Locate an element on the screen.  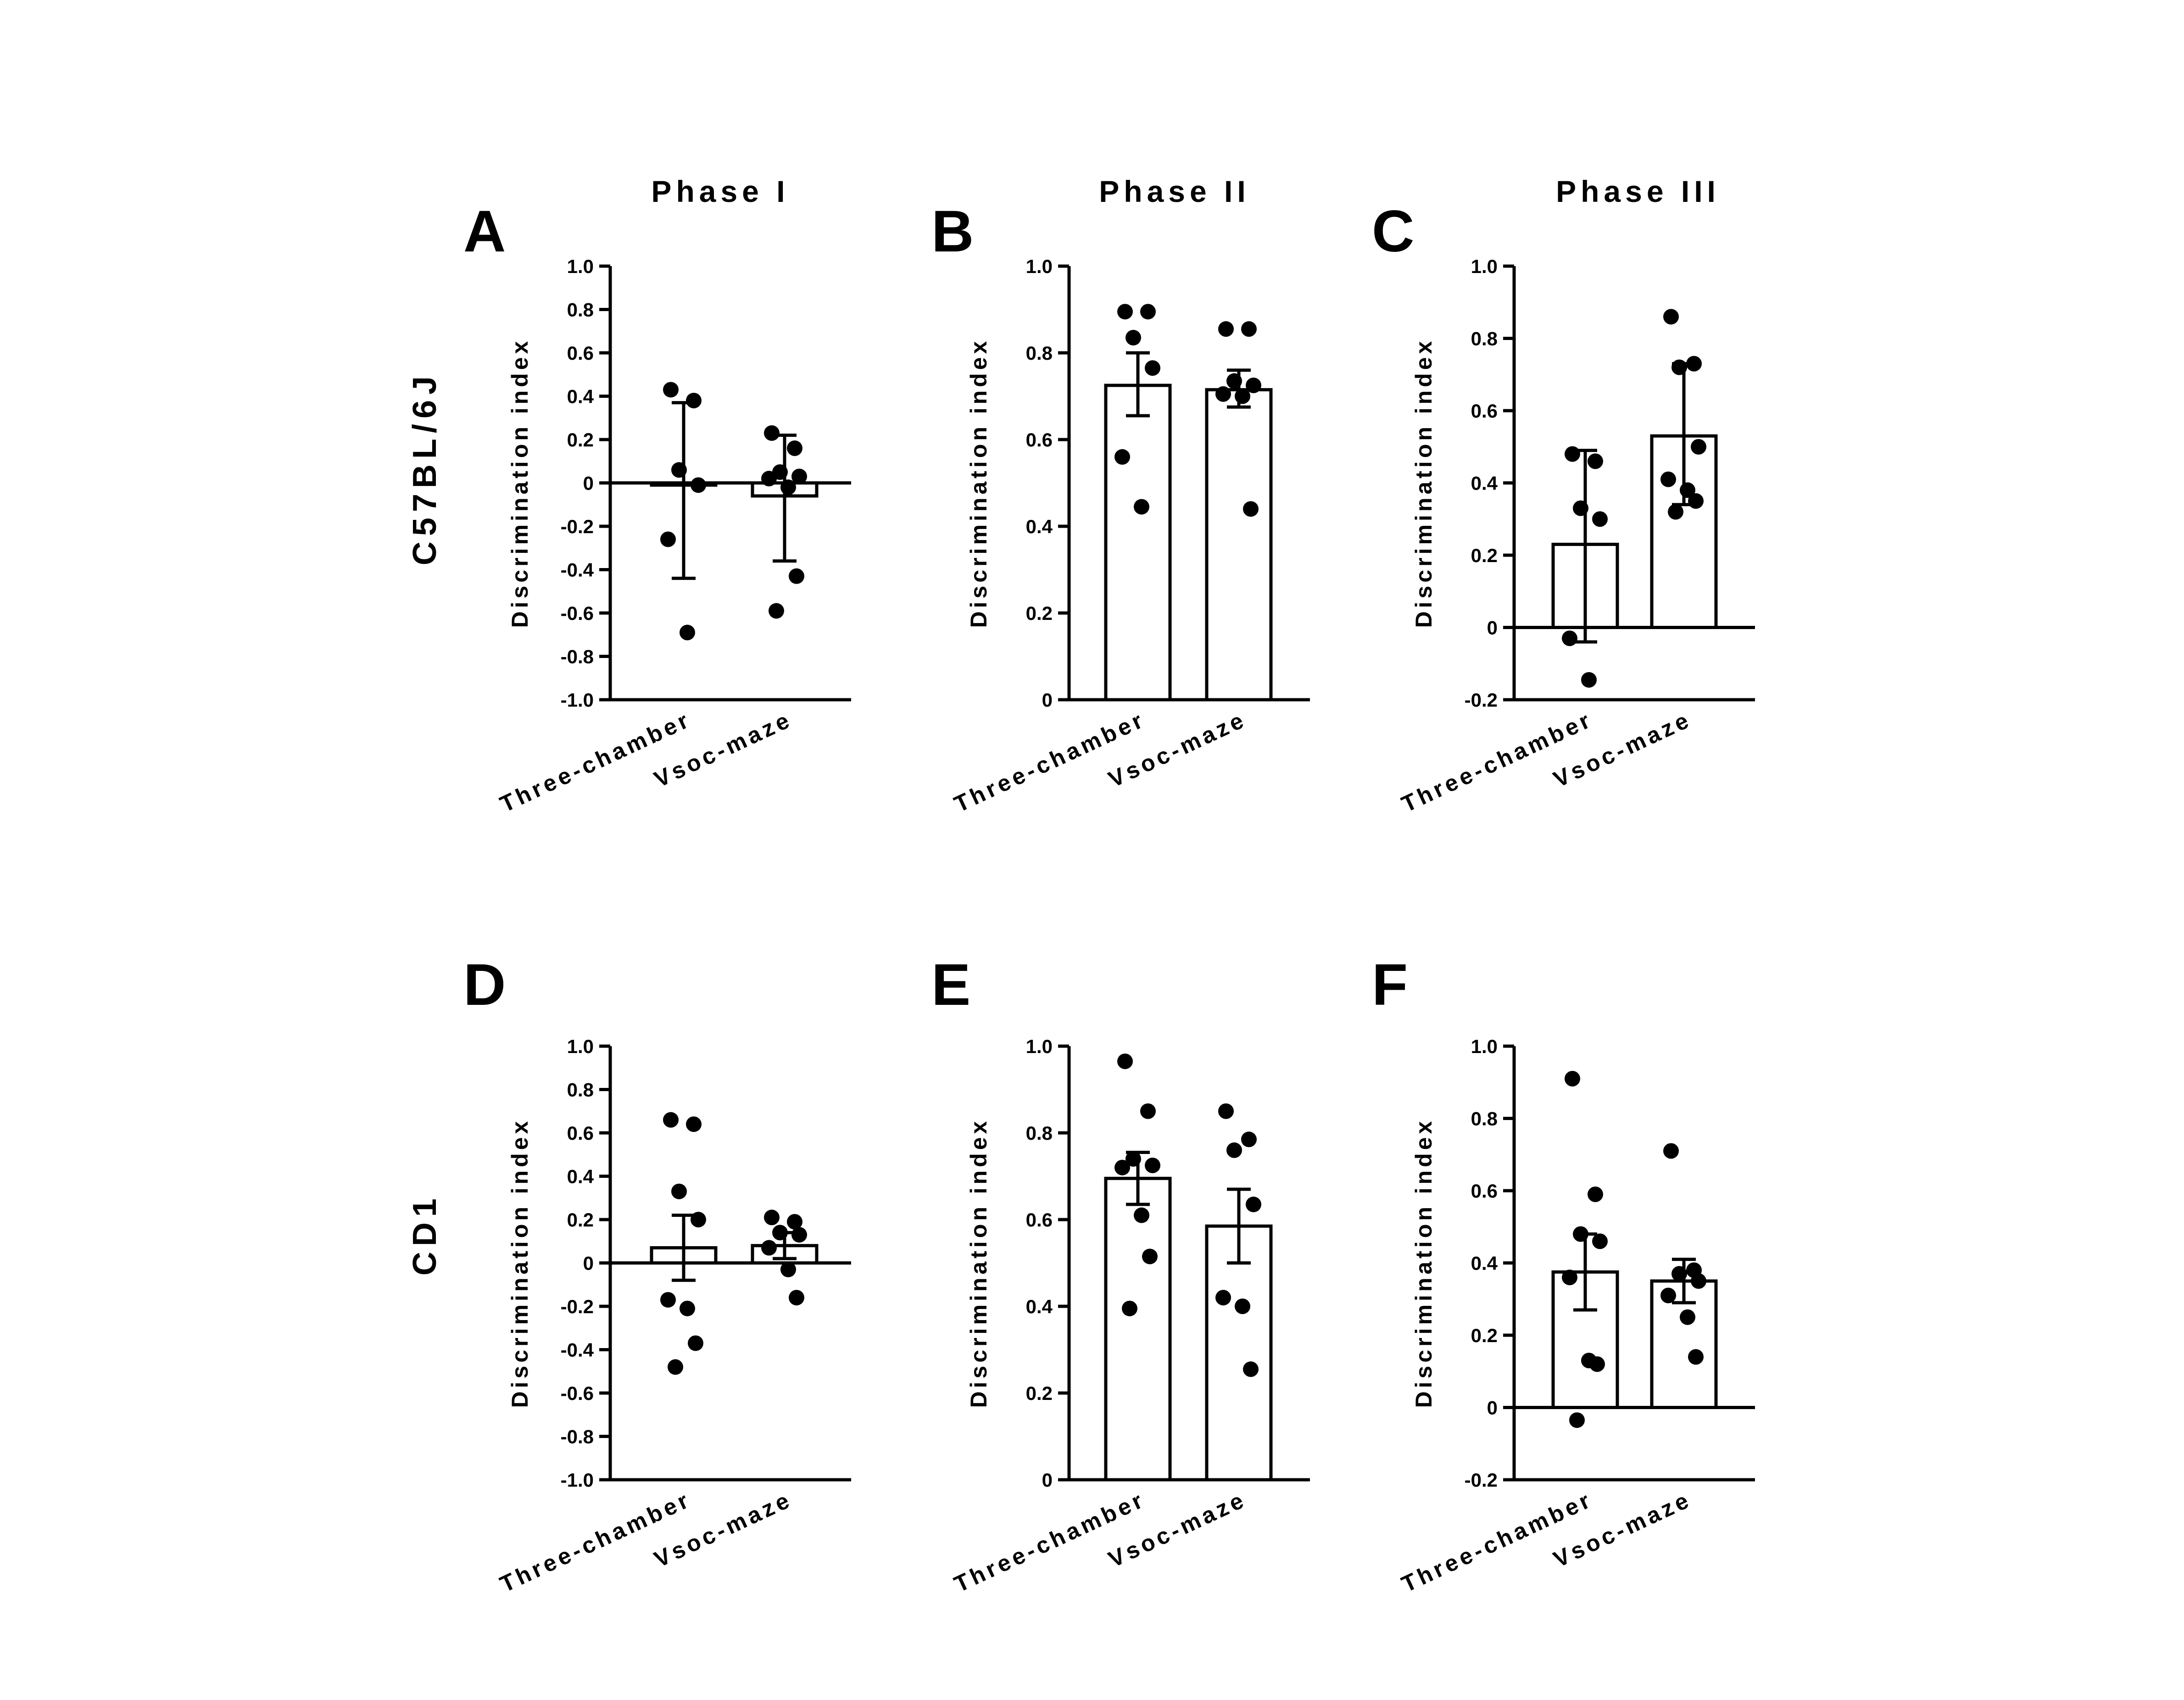
bar-vsoc-maze is located at coordinates (1239, 545).